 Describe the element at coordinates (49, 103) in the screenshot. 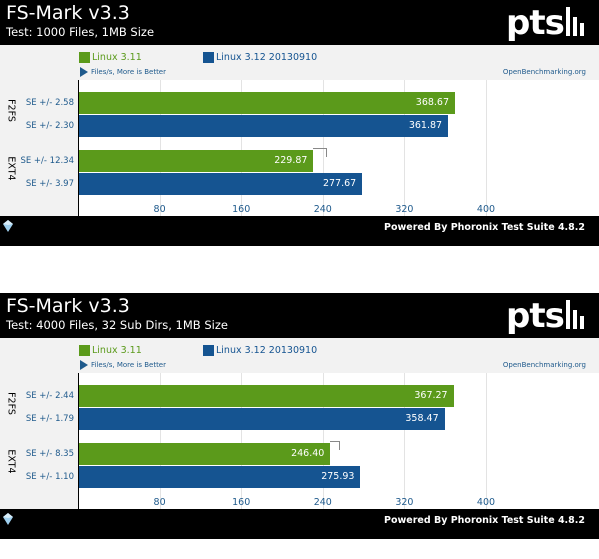

I see `se-label: SE +/- 2.58` at that location.